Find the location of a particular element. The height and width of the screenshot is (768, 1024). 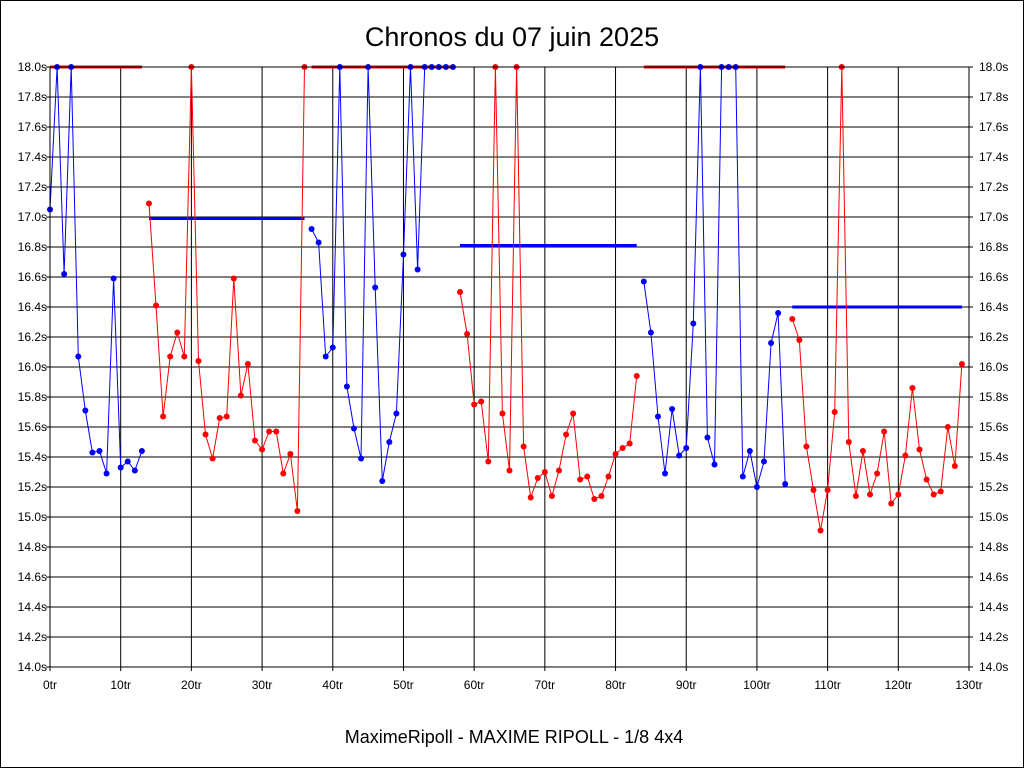

y-tick-label: 14.0s is located at coordinates (993, 667).